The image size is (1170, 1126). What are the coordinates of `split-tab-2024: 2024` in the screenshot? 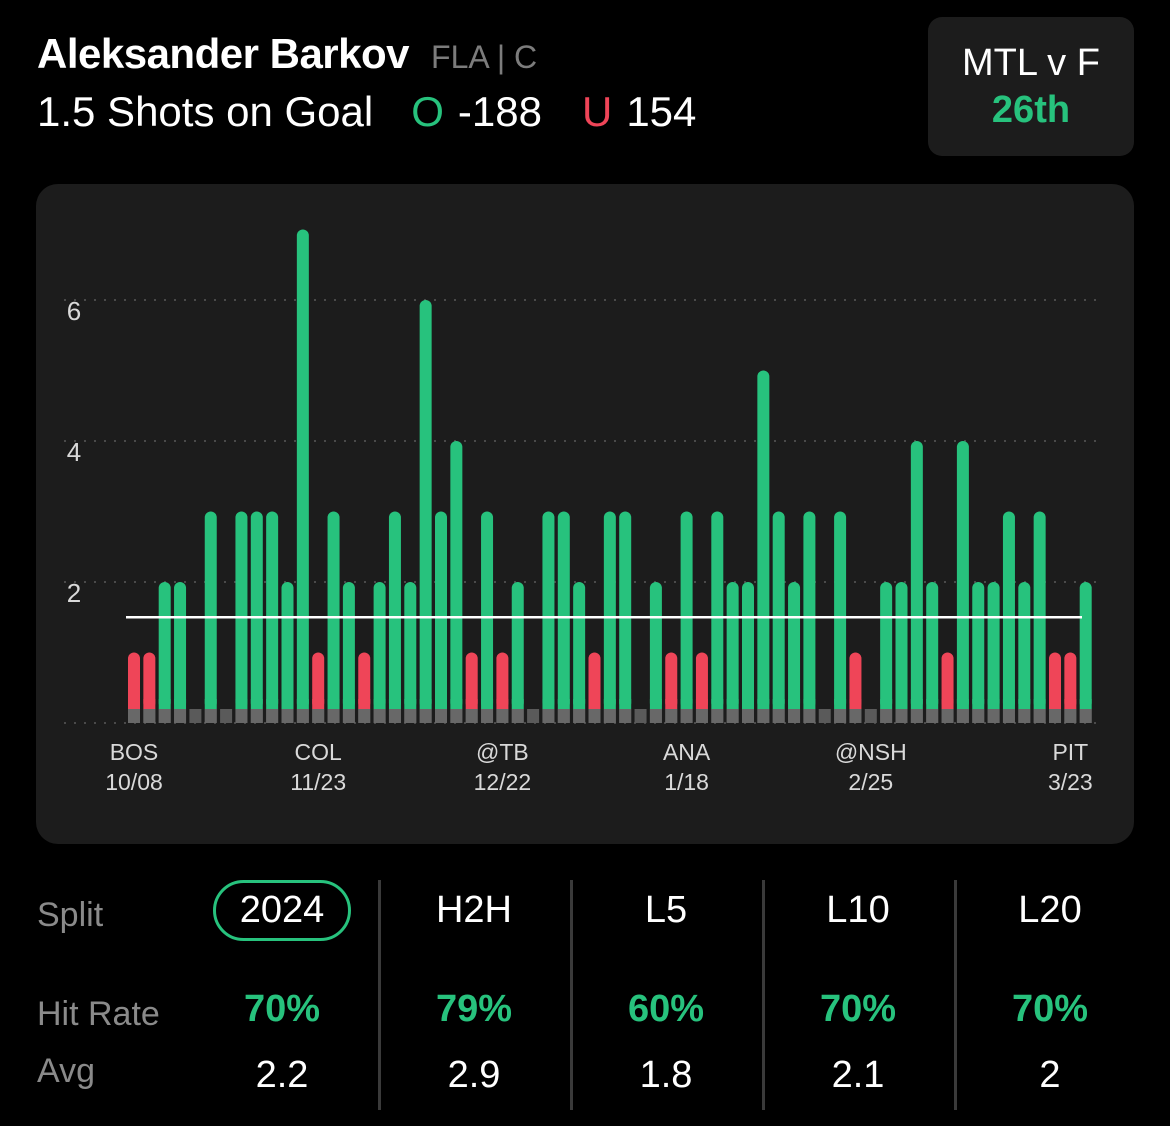 It's located at (282, 910).